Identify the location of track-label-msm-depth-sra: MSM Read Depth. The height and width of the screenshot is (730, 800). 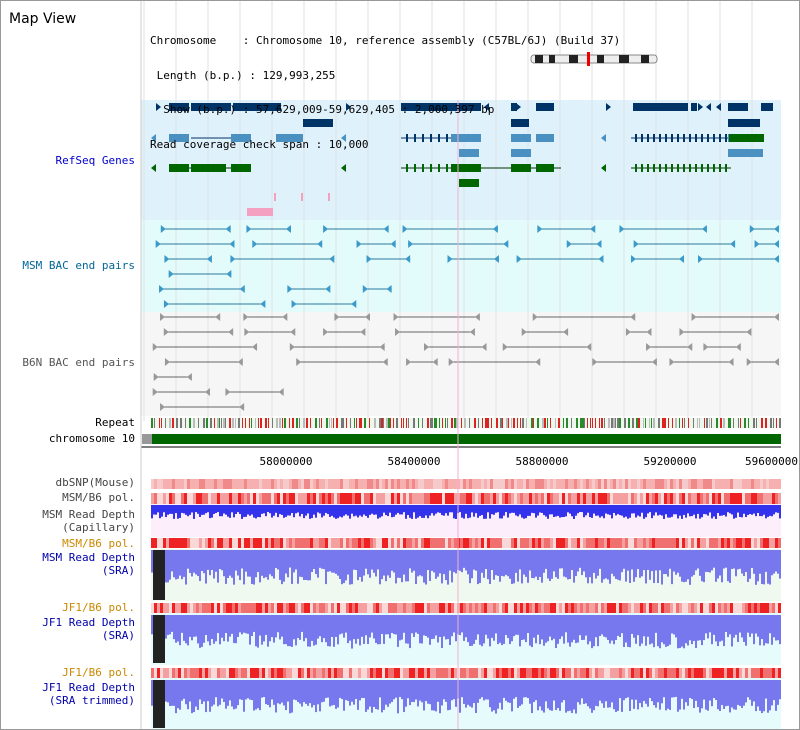
(88, 557).